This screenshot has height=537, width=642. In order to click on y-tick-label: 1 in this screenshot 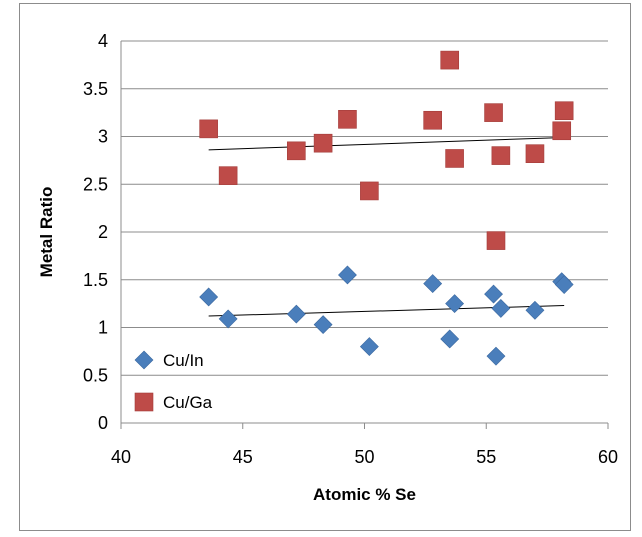, I will do `click(103, 328)`.